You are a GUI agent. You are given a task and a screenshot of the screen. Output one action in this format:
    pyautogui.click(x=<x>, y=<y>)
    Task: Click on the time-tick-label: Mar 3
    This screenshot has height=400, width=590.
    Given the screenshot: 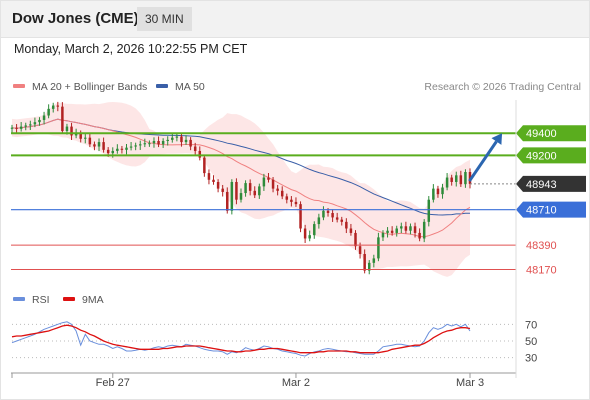 What is the action you would take?
    pyautogui.click(x=470, y=383)
    